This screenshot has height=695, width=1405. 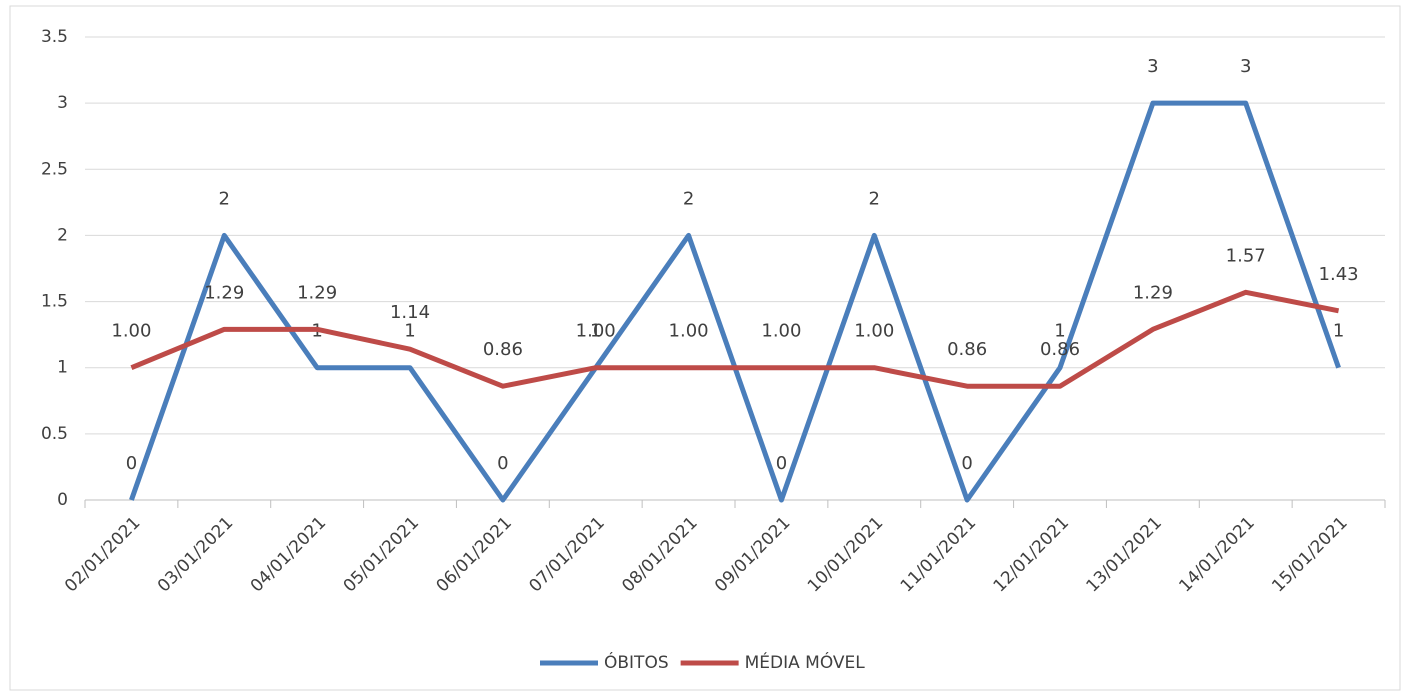 I want to click on legend-label: ÓBITOS, so click(x=636, y=662).